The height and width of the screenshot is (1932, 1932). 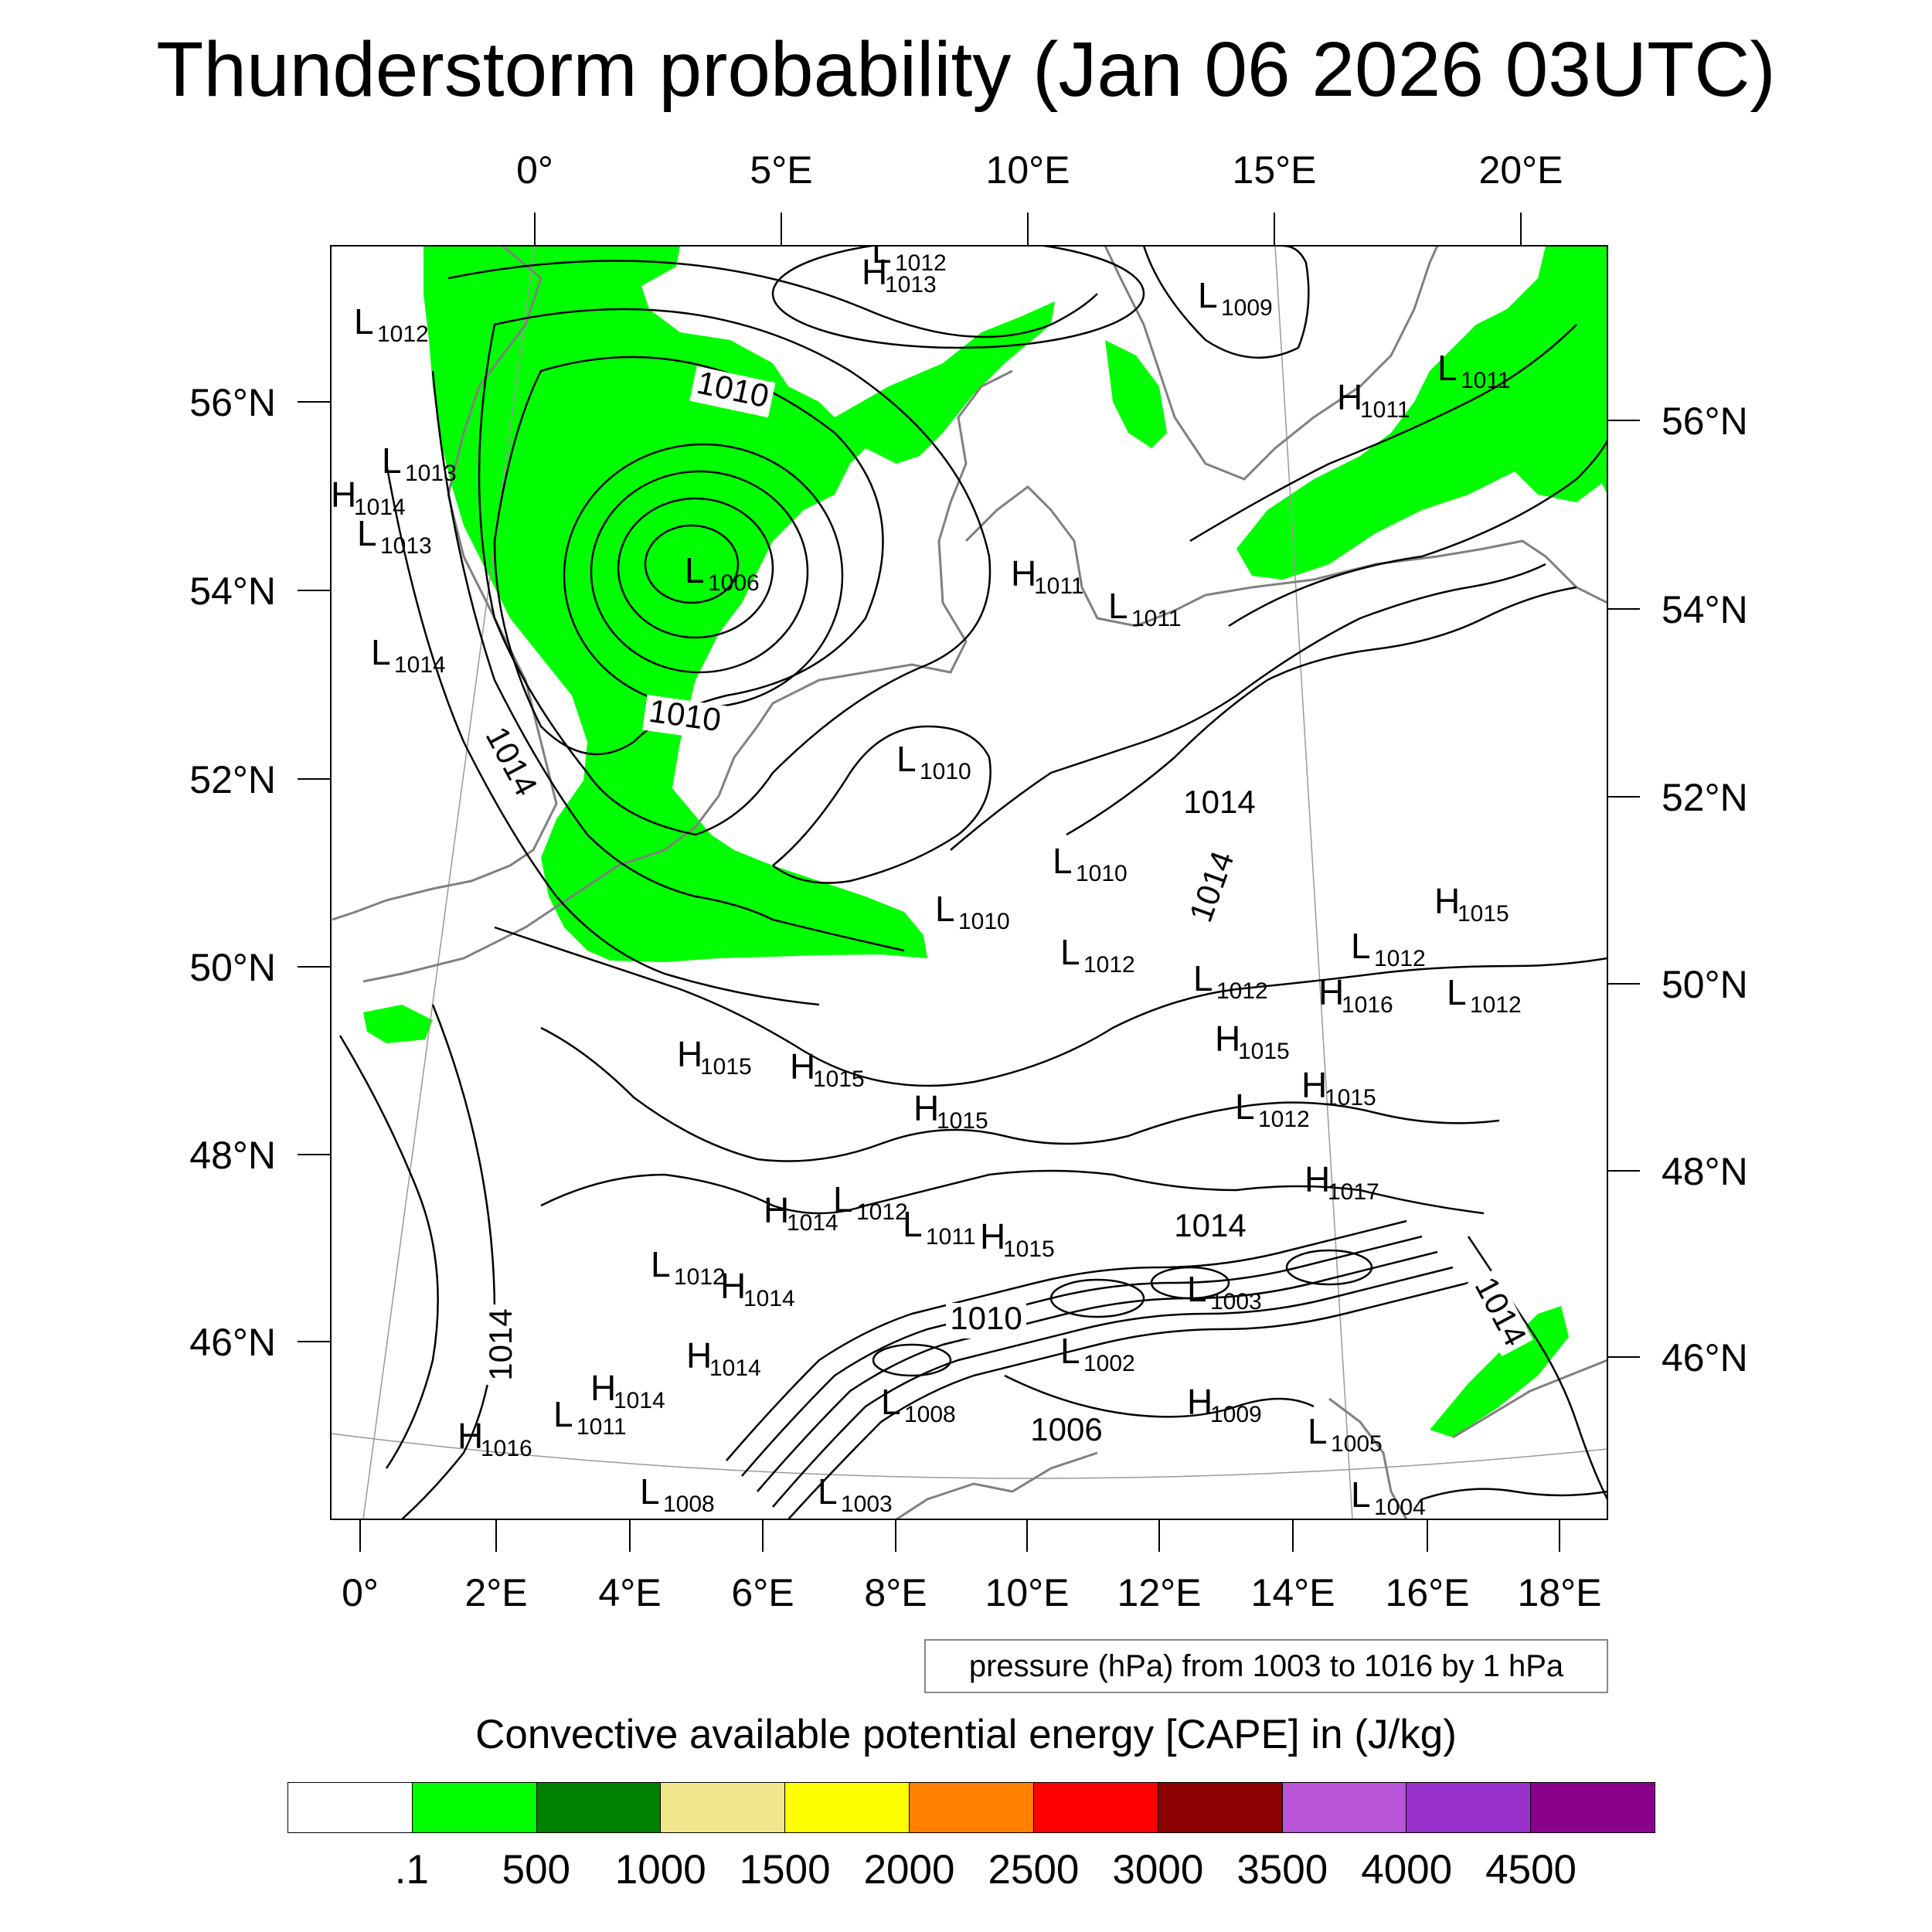 I want to click on cape-area-channel, so click(x=398, y=1024).